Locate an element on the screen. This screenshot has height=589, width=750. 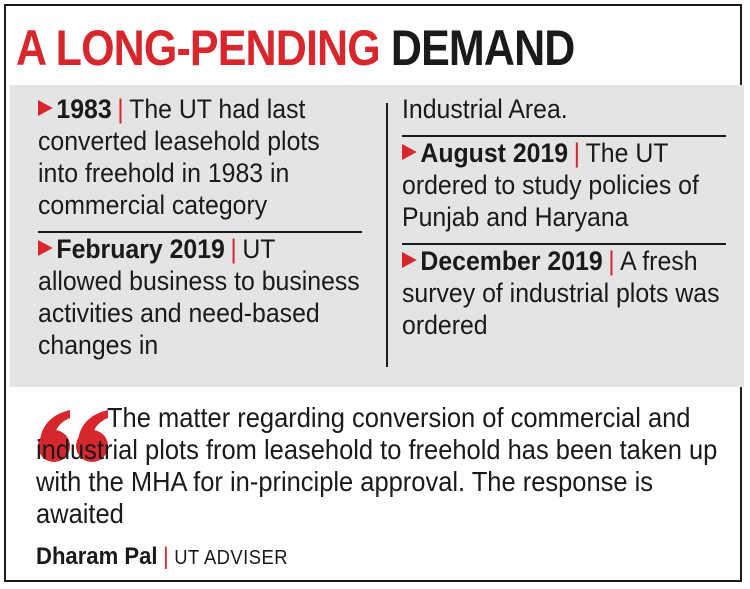
speaker-name: Dharam Pal is located at coordinates (97, 556).